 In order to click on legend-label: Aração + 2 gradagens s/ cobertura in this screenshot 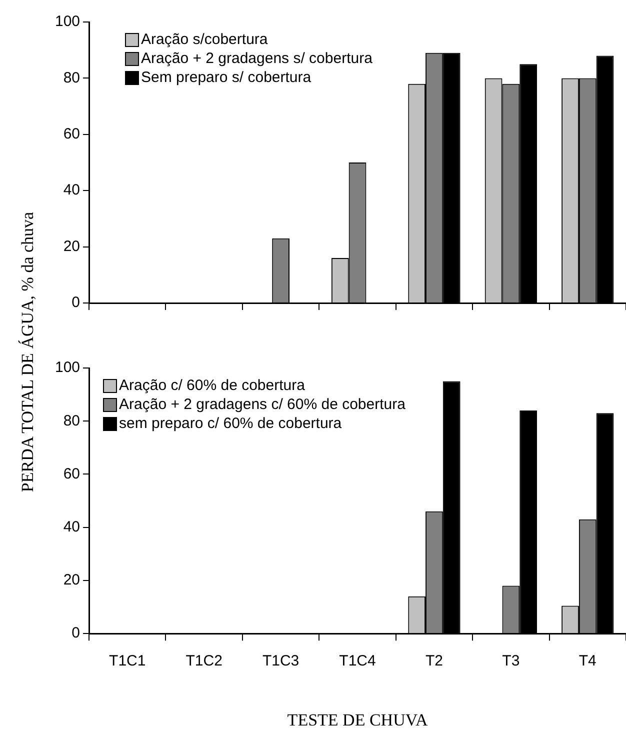, I will do `click(256, 58)`.